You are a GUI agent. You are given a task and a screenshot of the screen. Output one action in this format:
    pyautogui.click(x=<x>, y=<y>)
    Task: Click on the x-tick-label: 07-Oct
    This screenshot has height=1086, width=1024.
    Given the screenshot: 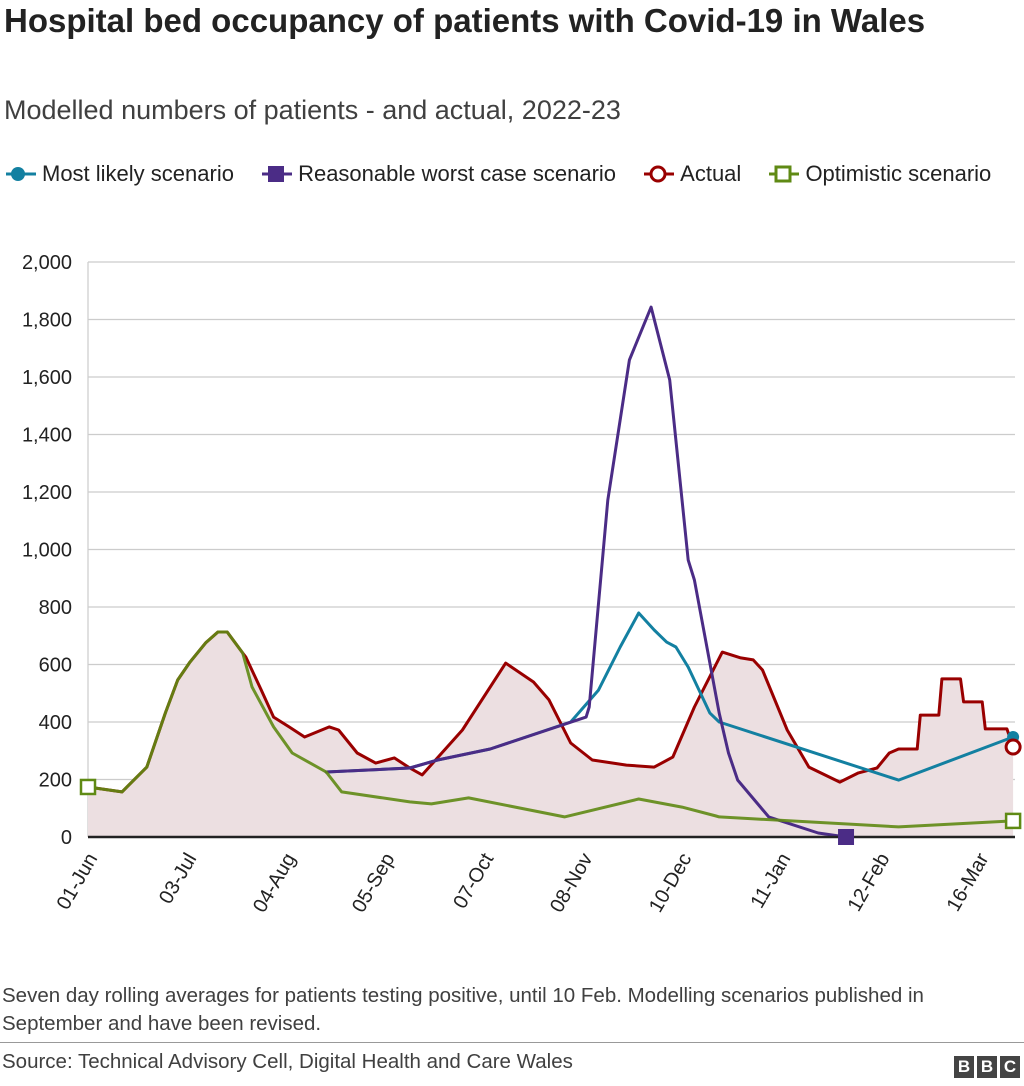 What is the action you would take?
    pyautogui.click(x=473, y=880)
    